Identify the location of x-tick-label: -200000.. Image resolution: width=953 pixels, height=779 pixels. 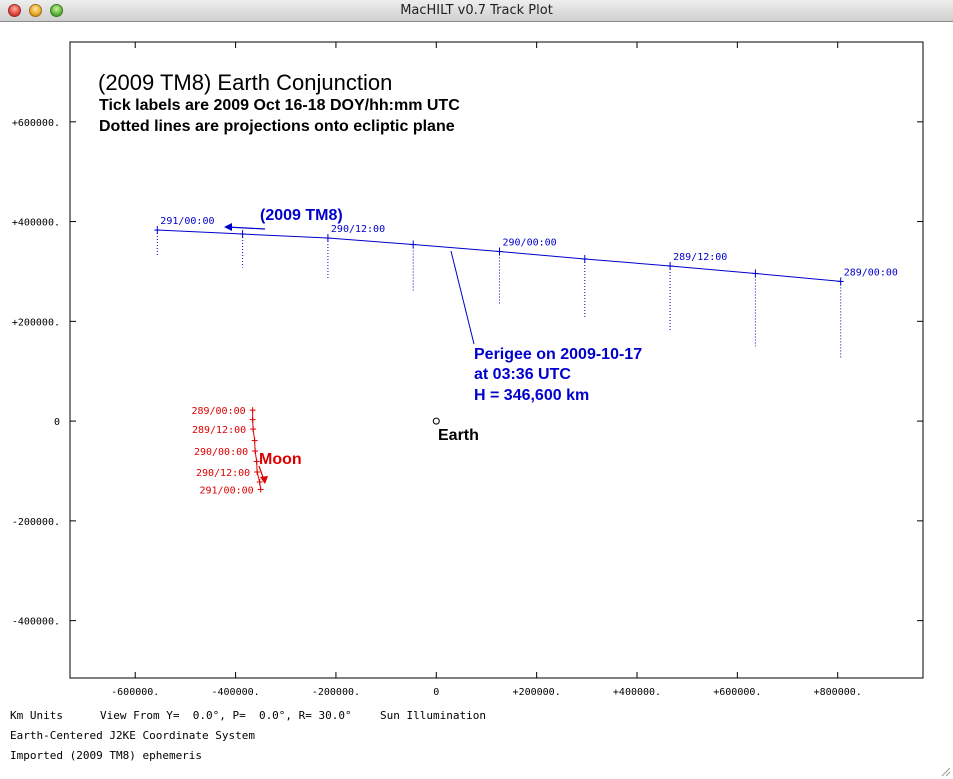
(336, 692).